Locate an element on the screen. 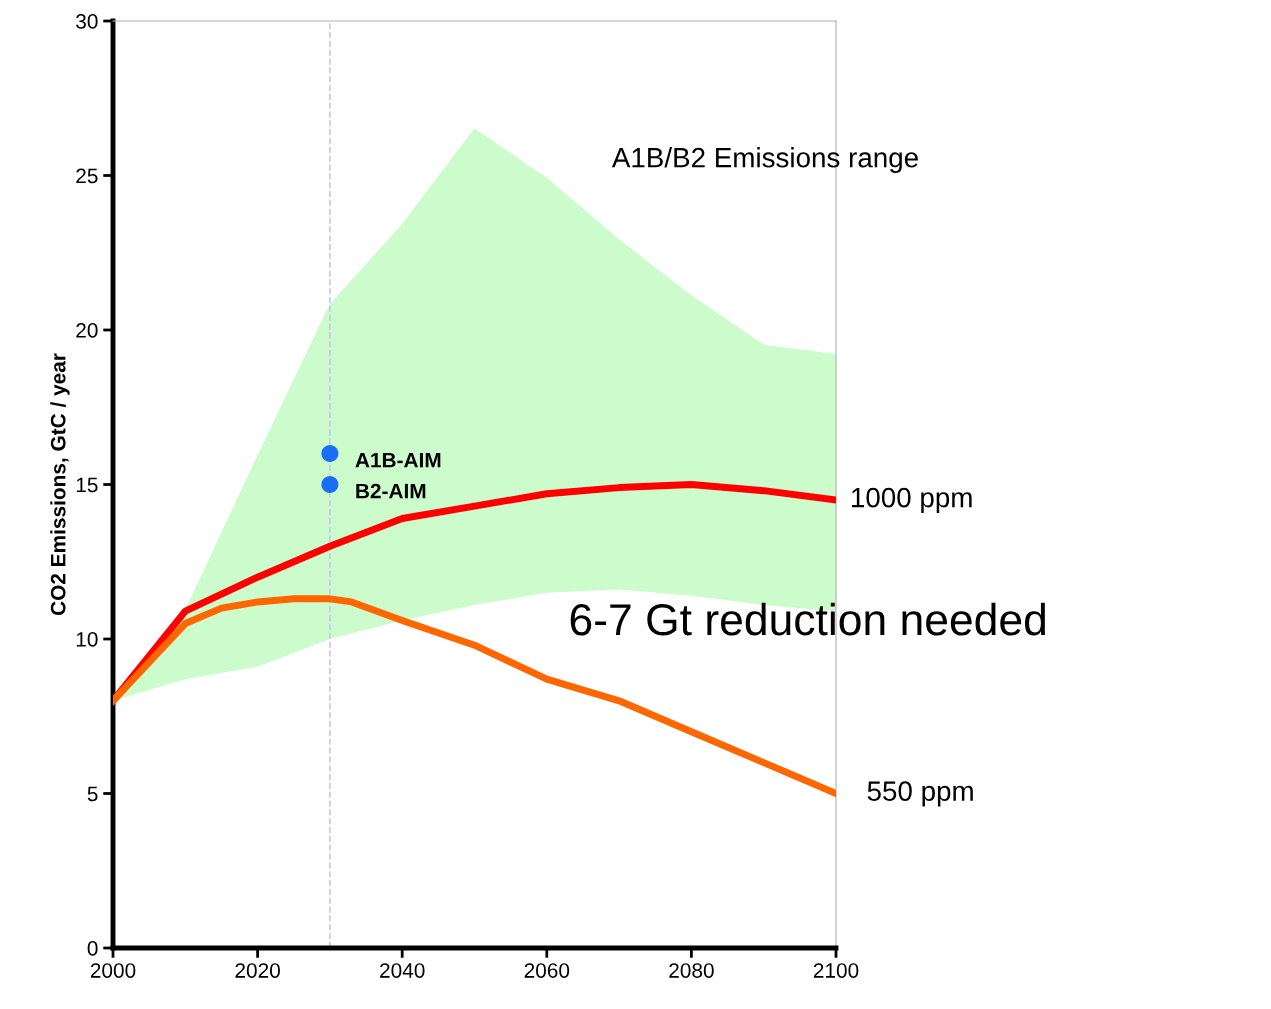 Image resolution: width=1271 pixels, height=1009 pixels. series-label: 550 ppm is located at coordinates (920, 794).